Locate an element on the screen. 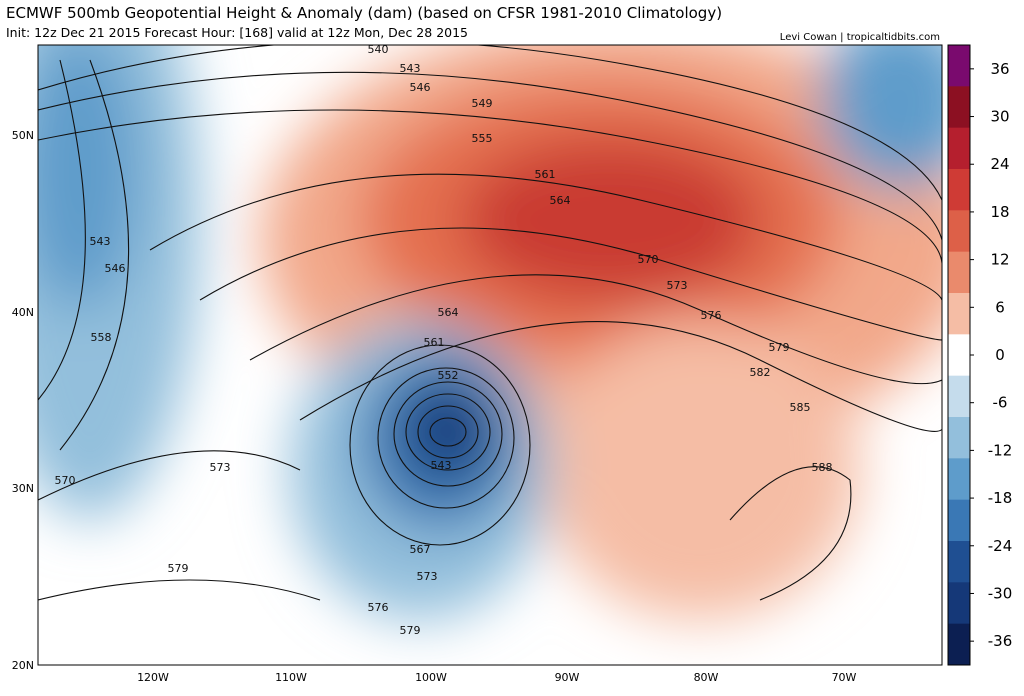  colorbar-tick-label: 30 is located at coordinates (999, 117).